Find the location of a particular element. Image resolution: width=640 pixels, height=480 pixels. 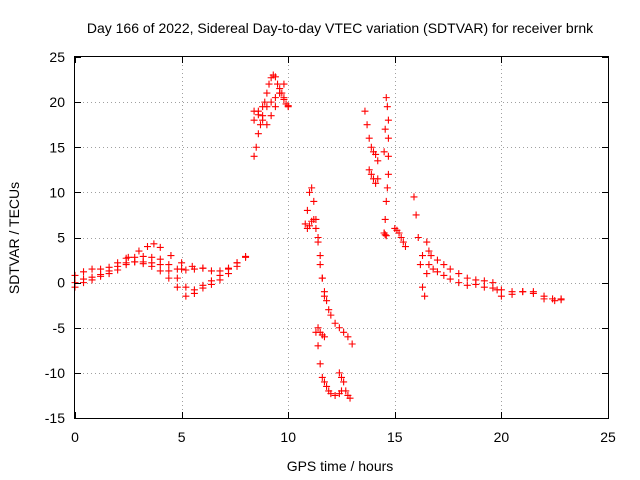

y-tick-label: -15 is located at coordinates (55, 418).